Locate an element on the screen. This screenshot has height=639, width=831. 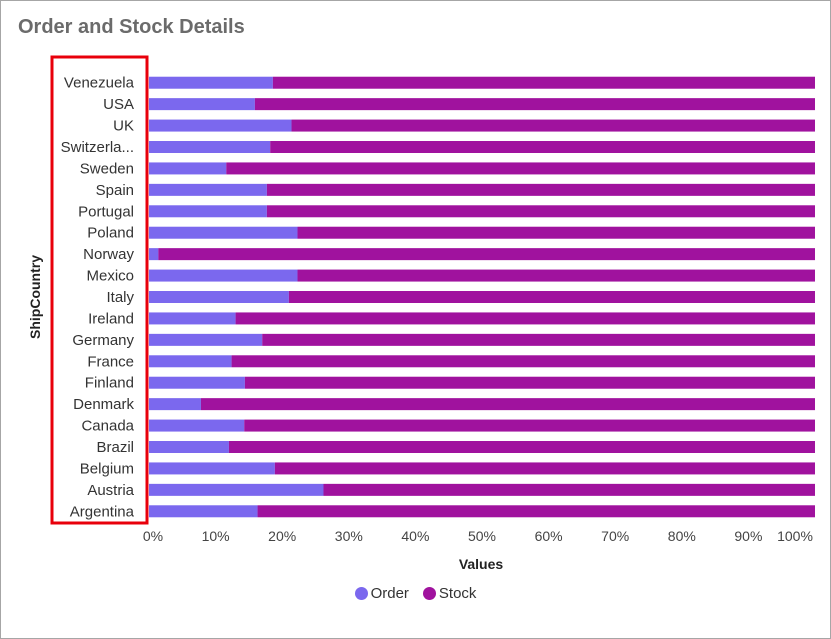
legend-item-stock: Stock is located at coordinates (449, 593).